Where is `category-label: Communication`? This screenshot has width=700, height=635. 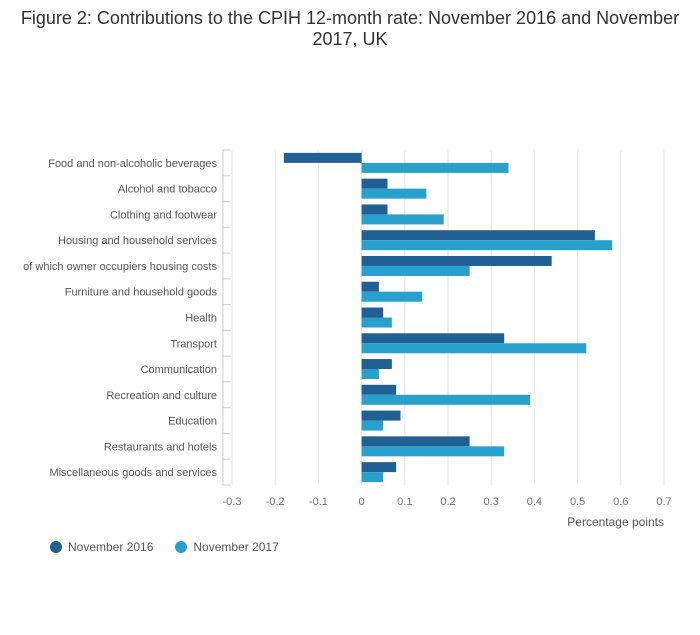
category-label: Communication is located at coordinates (179, 370).